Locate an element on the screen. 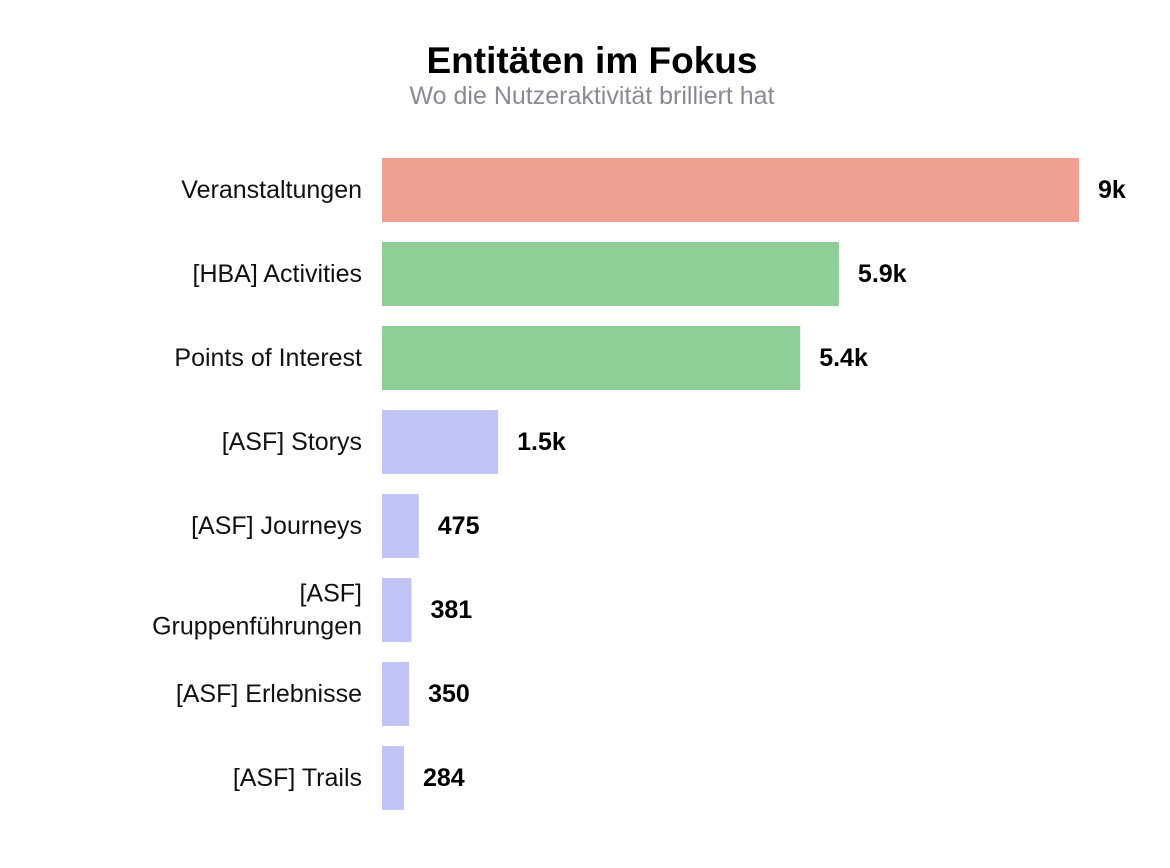  category-label: [ASF] Storys is located at coordinates (292, 442).